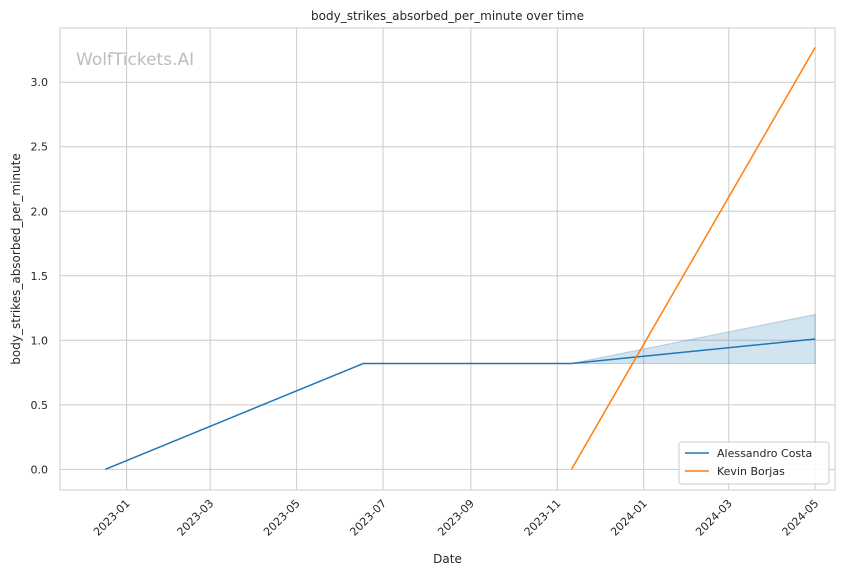 The height and width of the screenshot is (575, 844). I want to click on confidence-band, so click(693, 339).